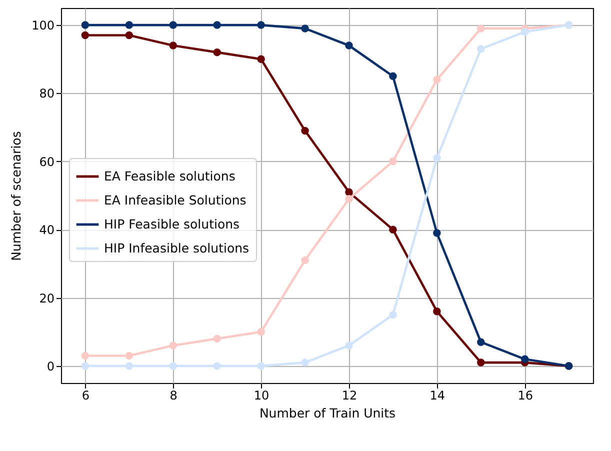 Image resolution: width=611 pixels, height=451 pixels. What do you see at coordinates (172, 224) in the screenshot?
I see `legend-label: HIP Feasible solutions` at bounding box center [172, 224].